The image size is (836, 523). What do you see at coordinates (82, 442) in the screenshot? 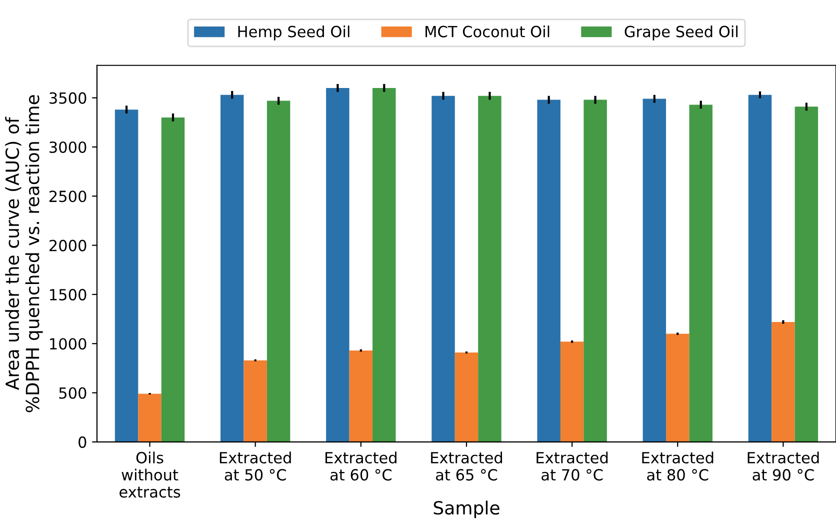
I see `y-tick-label: 0` at bounding box center [82, 442].